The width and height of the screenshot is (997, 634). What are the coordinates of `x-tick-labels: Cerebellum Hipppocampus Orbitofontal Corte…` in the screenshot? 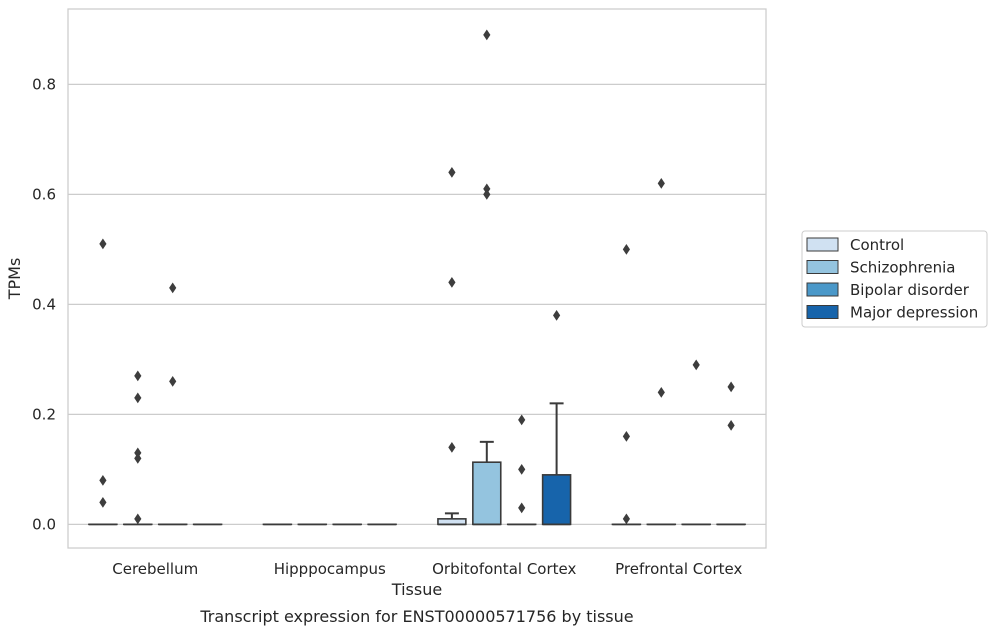 It's located at (427, 569).